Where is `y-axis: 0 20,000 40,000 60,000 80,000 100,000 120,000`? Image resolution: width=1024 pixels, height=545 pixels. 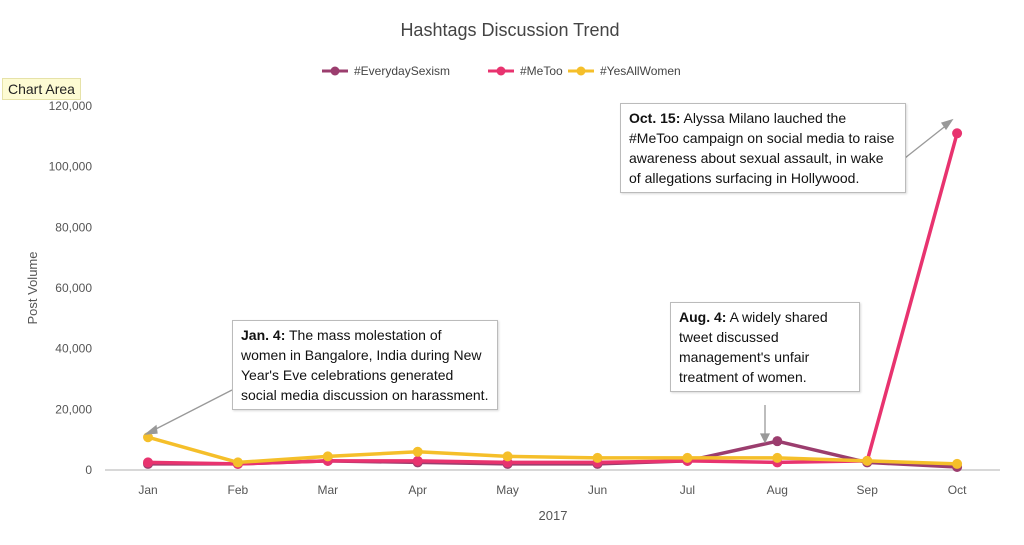
y-axis: 0 20,000 40,000 60,000 80,000 100,000 120,000 is located at coordinates (71, 288).